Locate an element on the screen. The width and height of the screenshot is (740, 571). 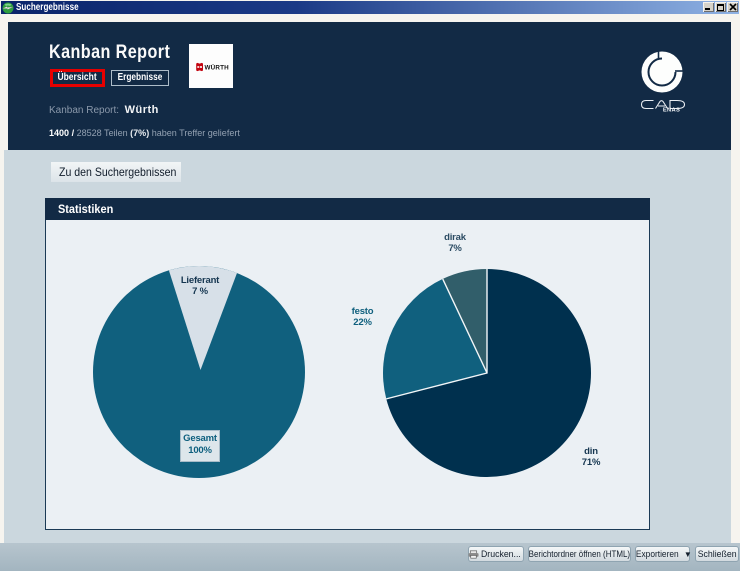
svg-text: WÜRTH is located at coordinates (217, 66).